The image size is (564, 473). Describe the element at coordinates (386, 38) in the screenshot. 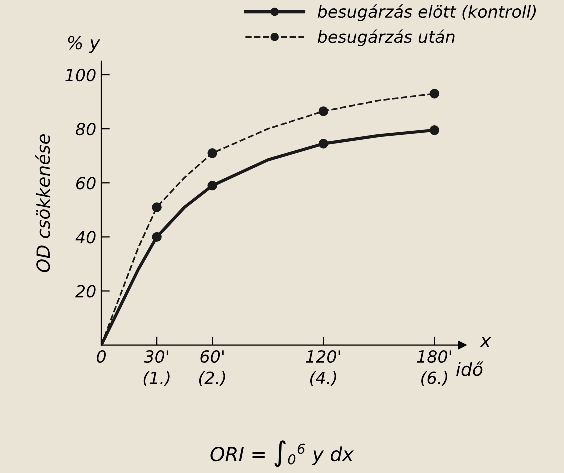

I see `legend-label: besugárzás után` at that location.